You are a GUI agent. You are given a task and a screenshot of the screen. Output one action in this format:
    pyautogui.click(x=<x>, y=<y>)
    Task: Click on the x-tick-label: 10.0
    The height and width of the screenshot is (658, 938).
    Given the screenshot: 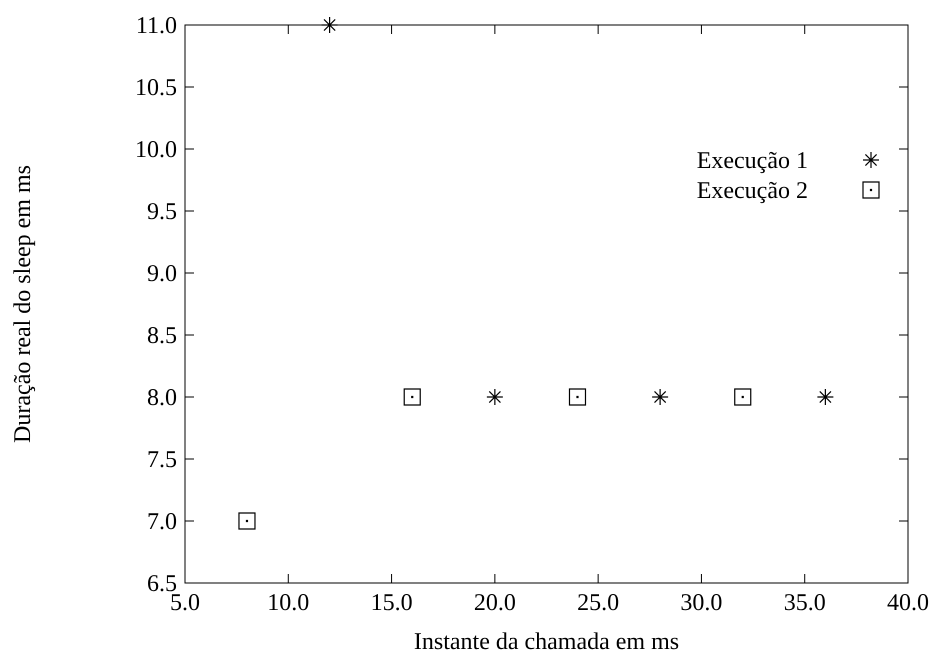 What is the action you would take?
    pyautogui.click(x=288, y=603)
    